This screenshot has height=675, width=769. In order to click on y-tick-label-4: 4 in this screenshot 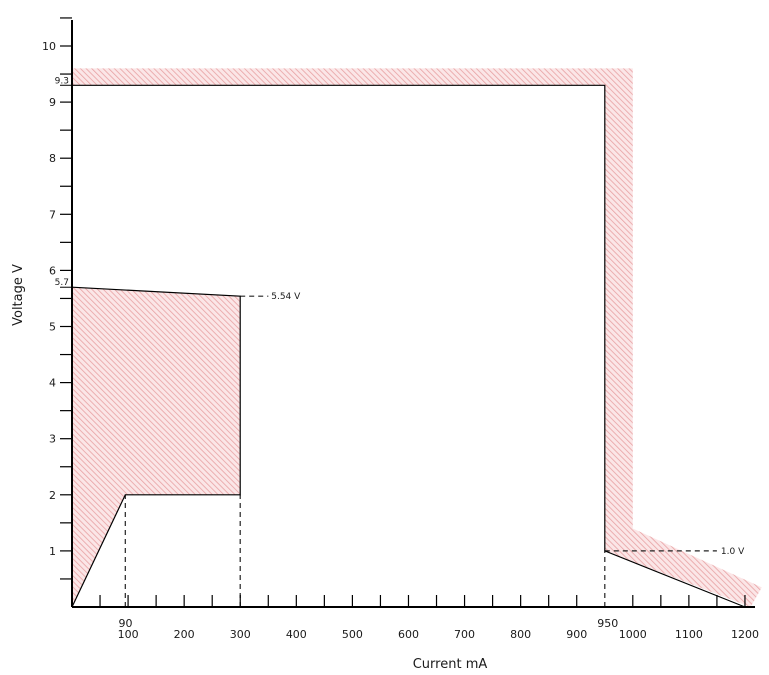, I will do `click(52, 383)`.